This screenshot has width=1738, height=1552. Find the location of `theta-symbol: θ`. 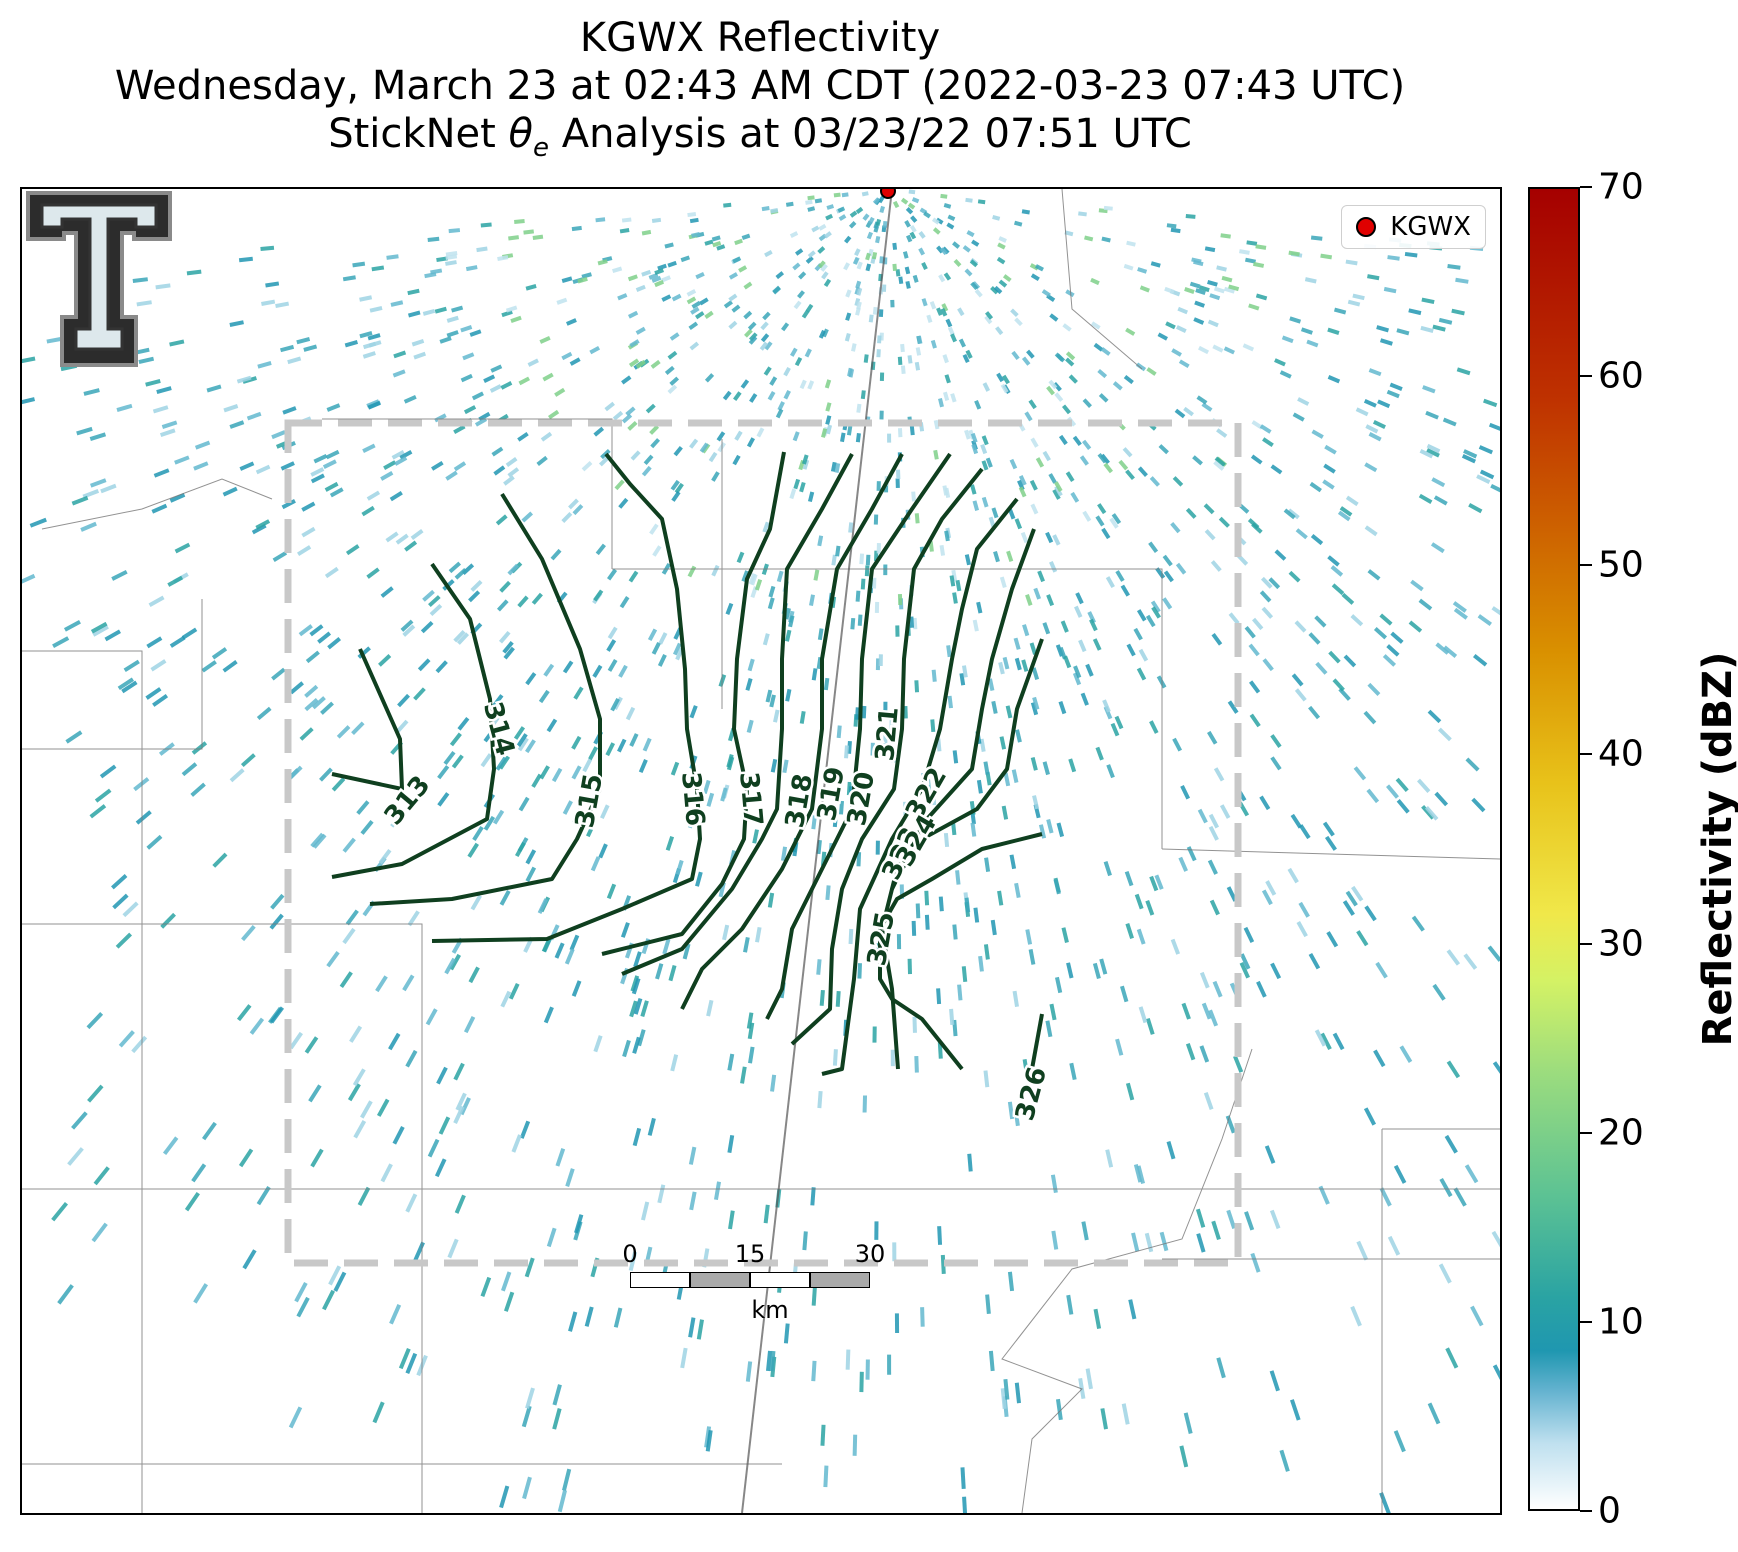

theta-symbol: θ is located at coordinates (520, 134).